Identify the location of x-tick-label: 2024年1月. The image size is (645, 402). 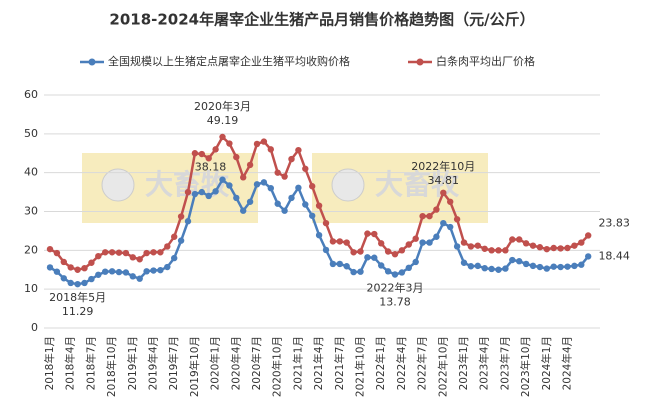
(546, 363).